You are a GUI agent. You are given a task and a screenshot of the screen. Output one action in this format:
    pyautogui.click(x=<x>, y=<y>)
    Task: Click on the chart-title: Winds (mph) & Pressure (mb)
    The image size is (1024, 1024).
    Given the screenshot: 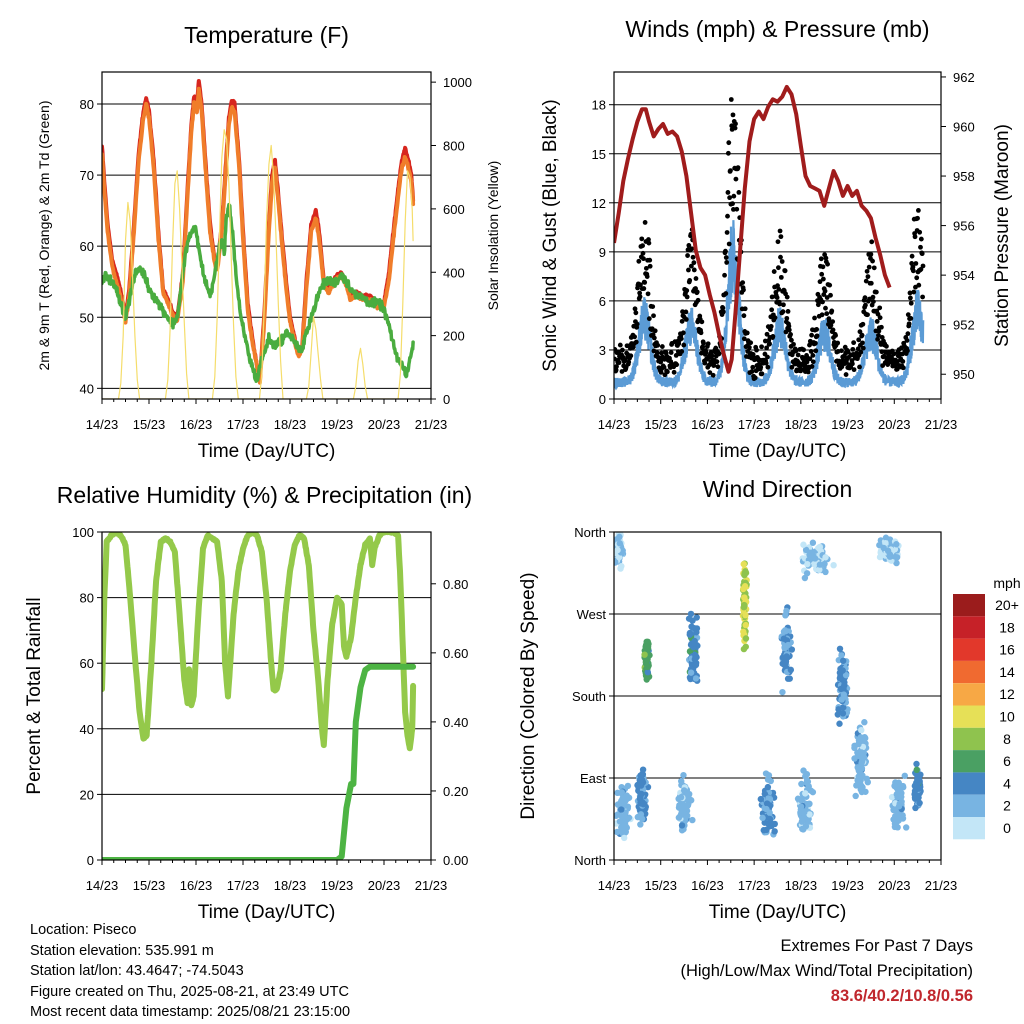 What is the action you would take?
    pyautogui.click(x=777, y=29)
    